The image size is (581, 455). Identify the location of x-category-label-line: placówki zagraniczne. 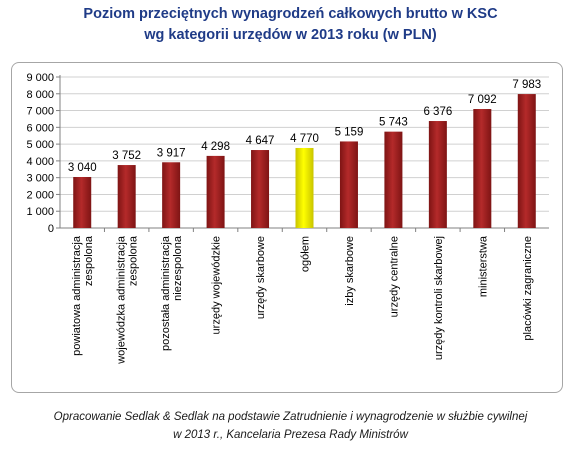
(528, 288).